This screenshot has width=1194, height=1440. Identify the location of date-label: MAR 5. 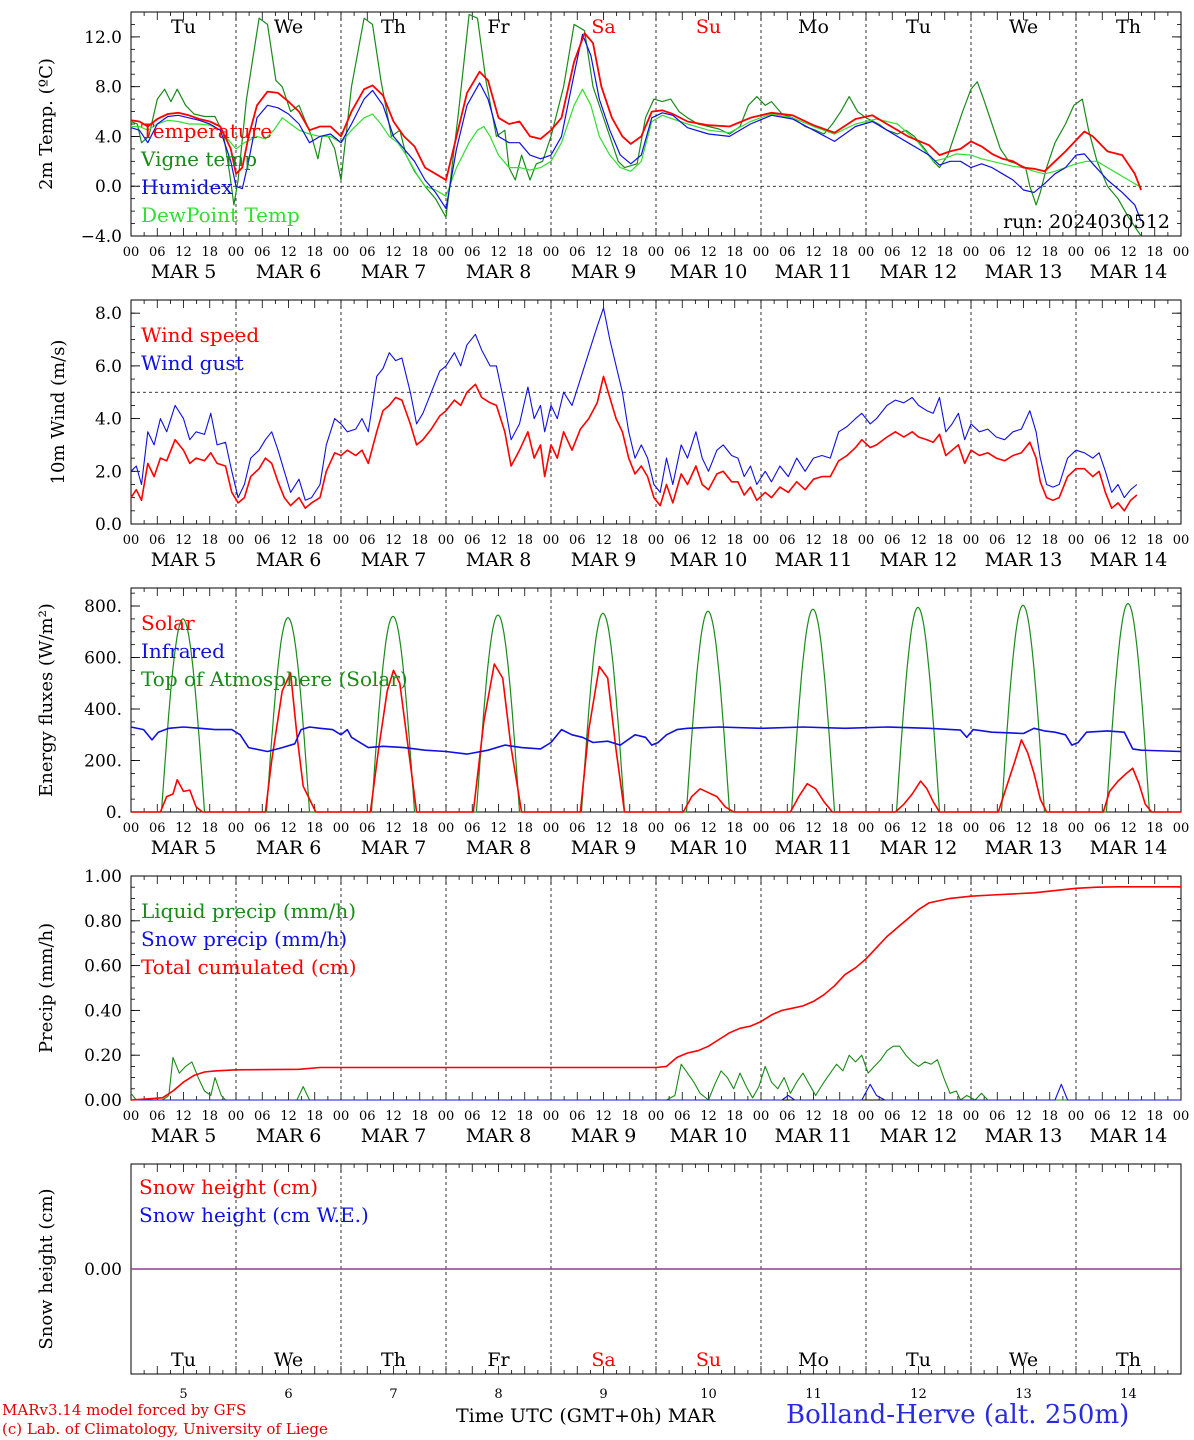
(184, 272).